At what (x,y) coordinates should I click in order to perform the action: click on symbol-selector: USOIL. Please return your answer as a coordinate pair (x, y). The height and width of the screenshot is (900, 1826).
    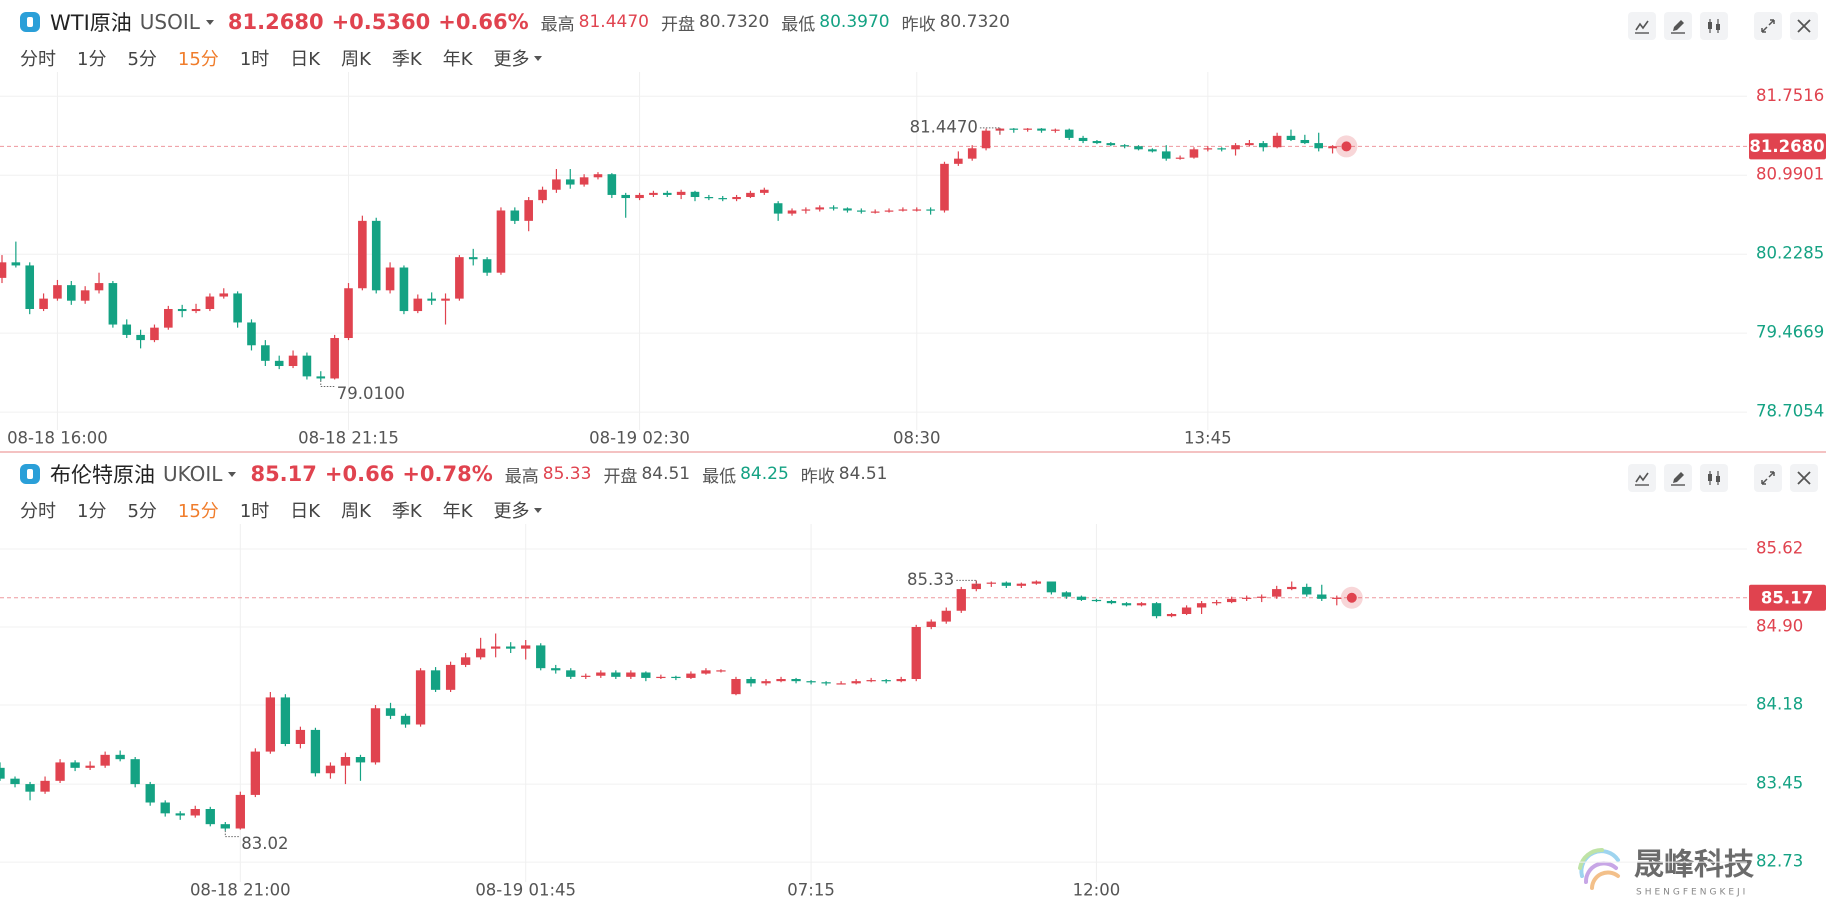
    Looking at the image, I should click on (177, 22).